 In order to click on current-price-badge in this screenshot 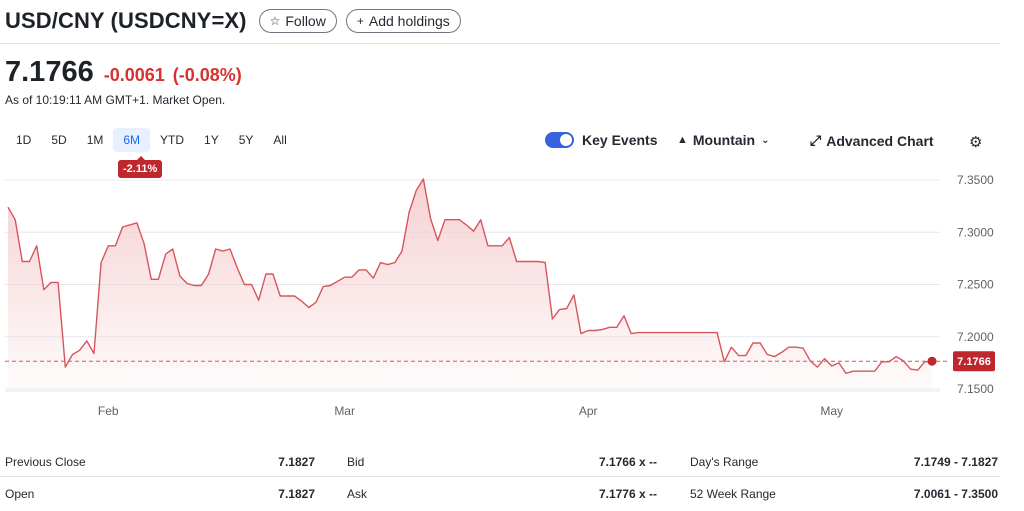, I will do `click(974, 361)`.